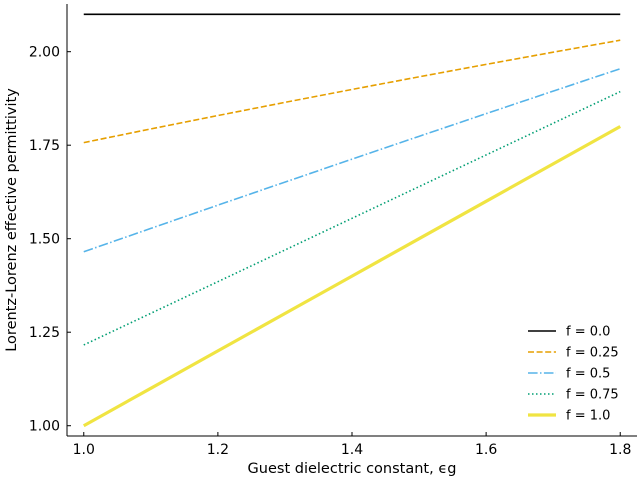 The height and width of the screenshot is (485, 640). I want to click on y-ticks: 1.00 1.25 1.50 1.75 2.00, so click(50, 240).